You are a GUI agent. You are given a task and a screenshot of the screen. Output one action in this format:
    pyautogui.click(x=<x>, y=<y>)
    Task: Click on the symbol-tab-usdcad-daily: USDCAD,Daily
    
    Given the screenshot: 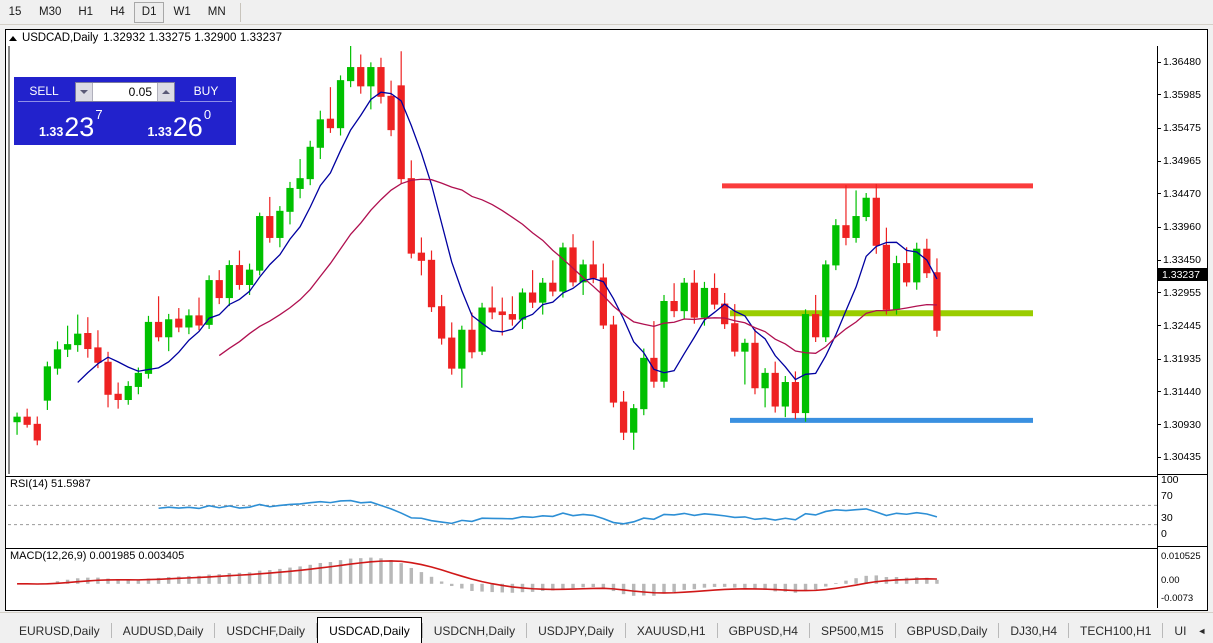 What is the action you would take?
    pyautogui.click(x=369, y=630)
    